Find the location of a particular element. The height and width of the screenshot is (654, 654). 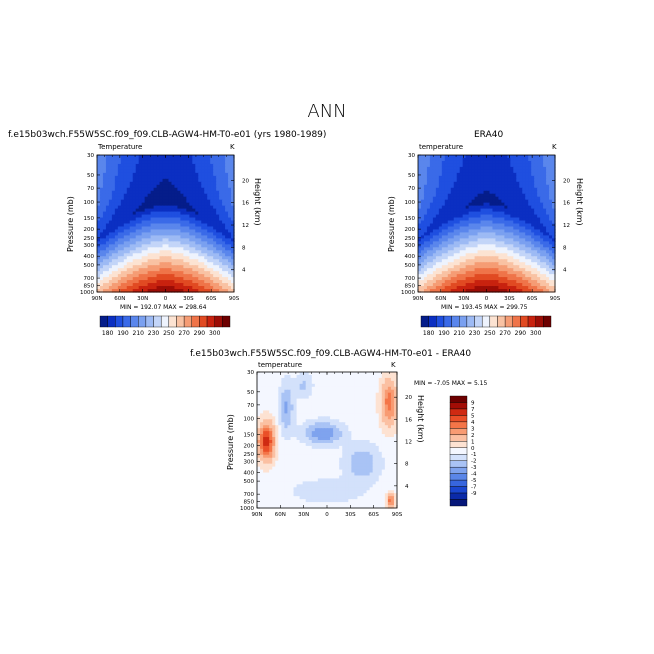

y-tick-label: 500 is located at coordinates (89, 266).